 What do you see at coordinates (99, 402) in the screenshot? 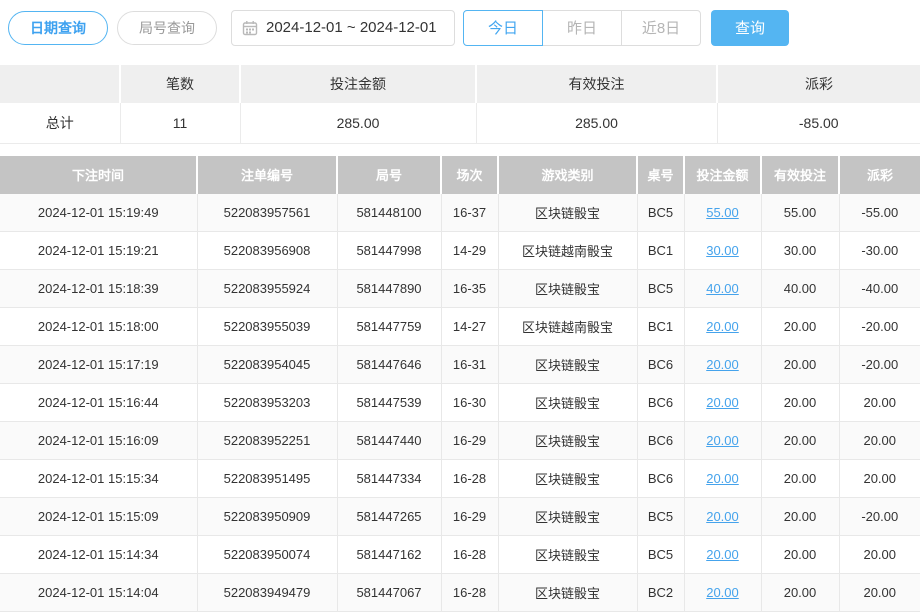
I see `cell-bet-time: 2024-12-01 15:16:44` at bounding box center [99, 402].